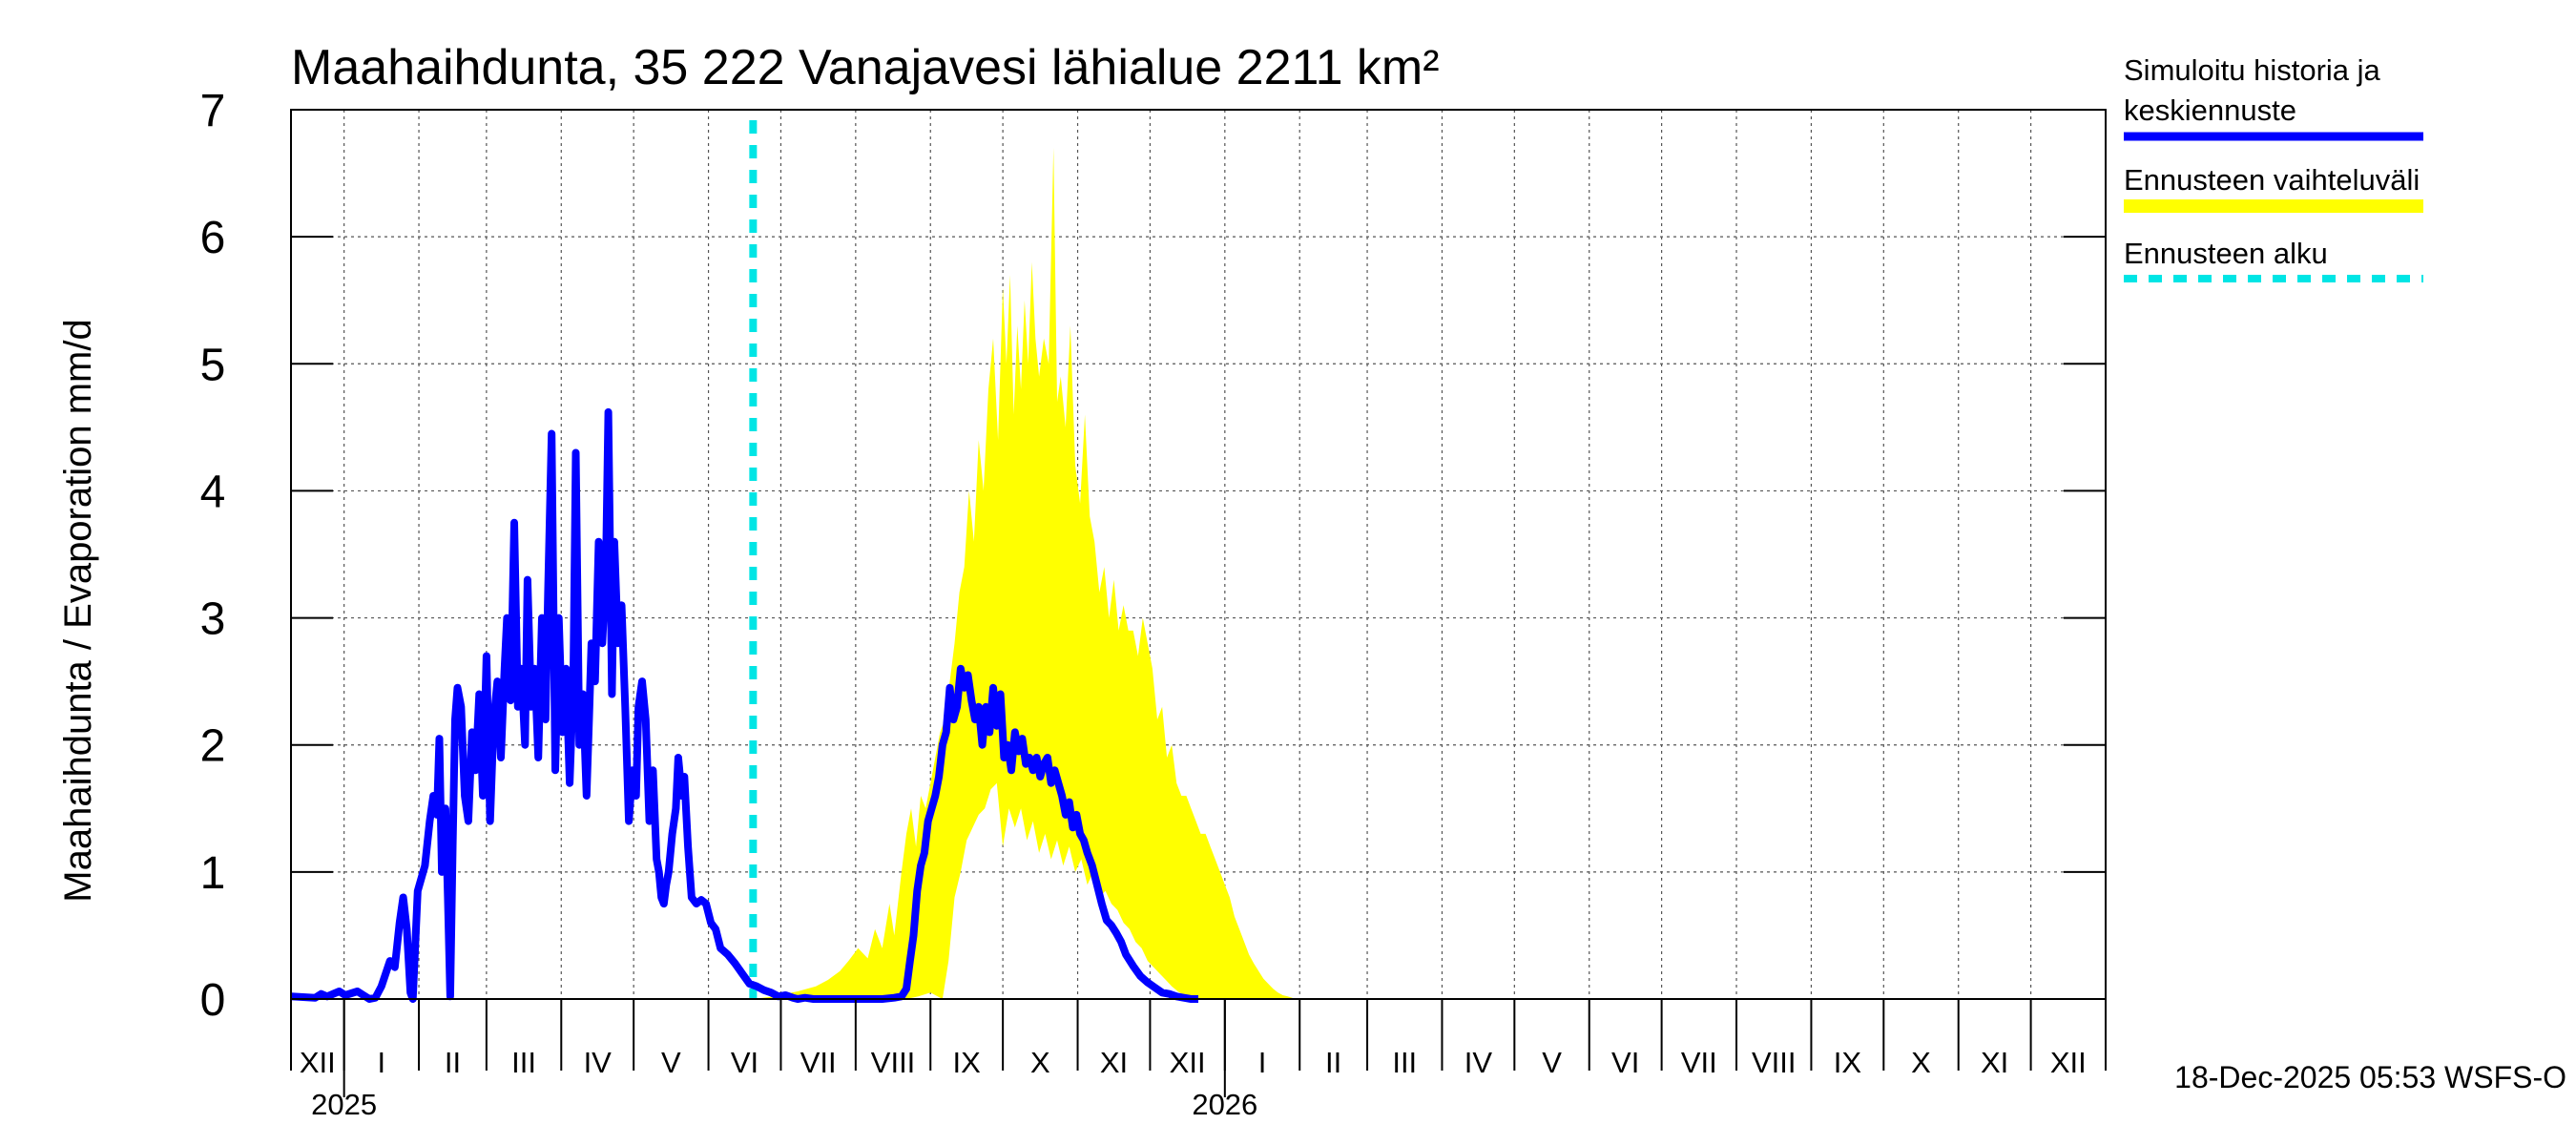 This screenshot has width=2576, height=1145. I want to click on y-axis-label: Maahaihdunta / Evaporation mm/d, so click(78, 611).